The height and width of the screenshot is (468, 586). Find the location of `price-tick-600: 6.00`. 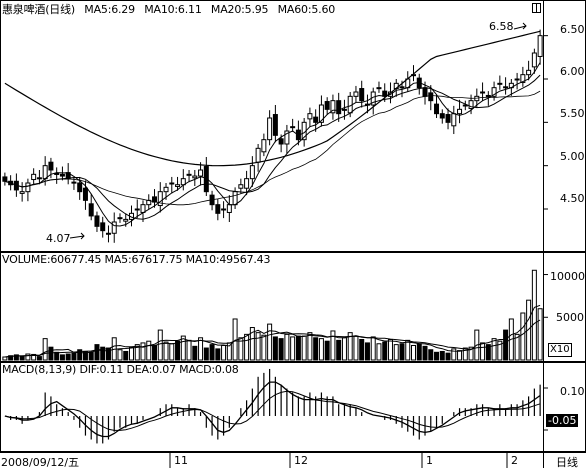

price-tick-600: 6.00 is located at coordinates (572, 71).